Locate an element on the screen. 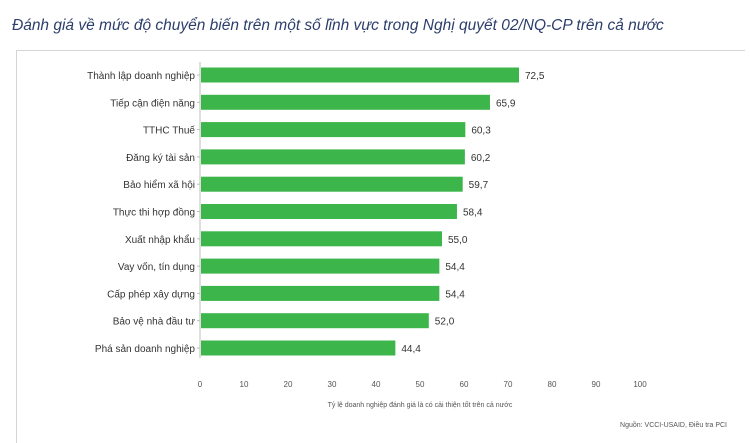 This screenshot has height=443, width=750. value-label: 65,9 is located at coordinates (506, 103).